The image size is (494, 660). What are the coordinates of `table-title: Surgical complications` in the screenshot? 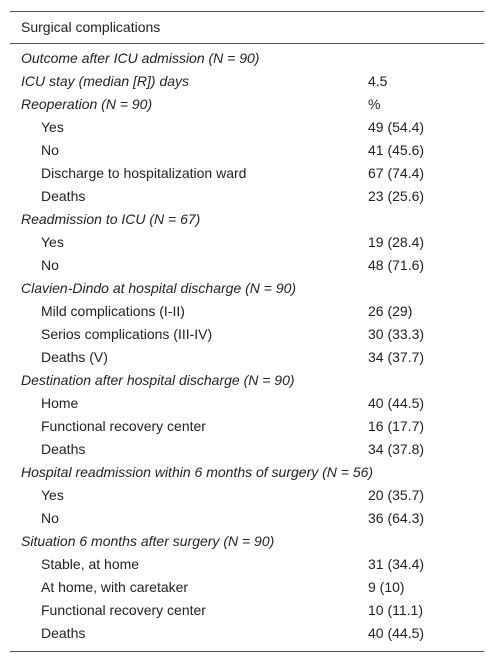 It's located at (247, 28).